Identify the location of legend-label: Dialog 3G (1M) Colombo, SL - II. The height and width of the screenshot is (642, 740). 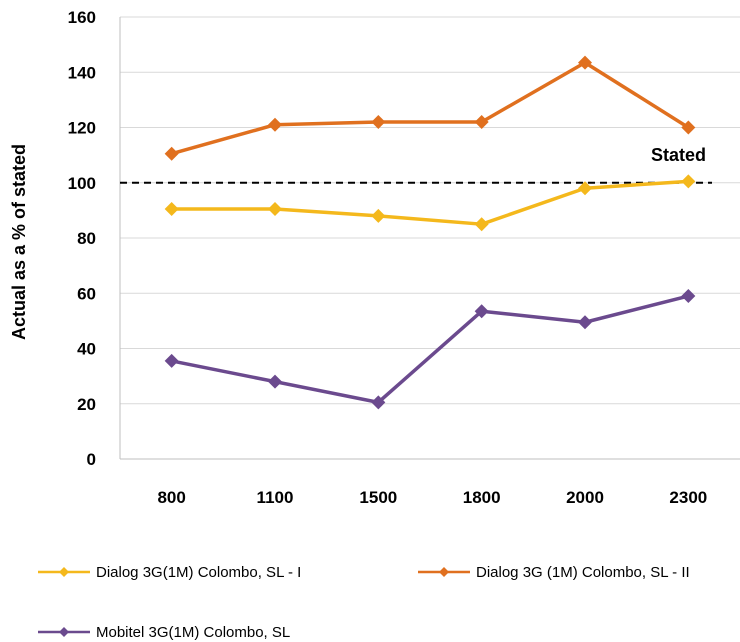
(583, 572).